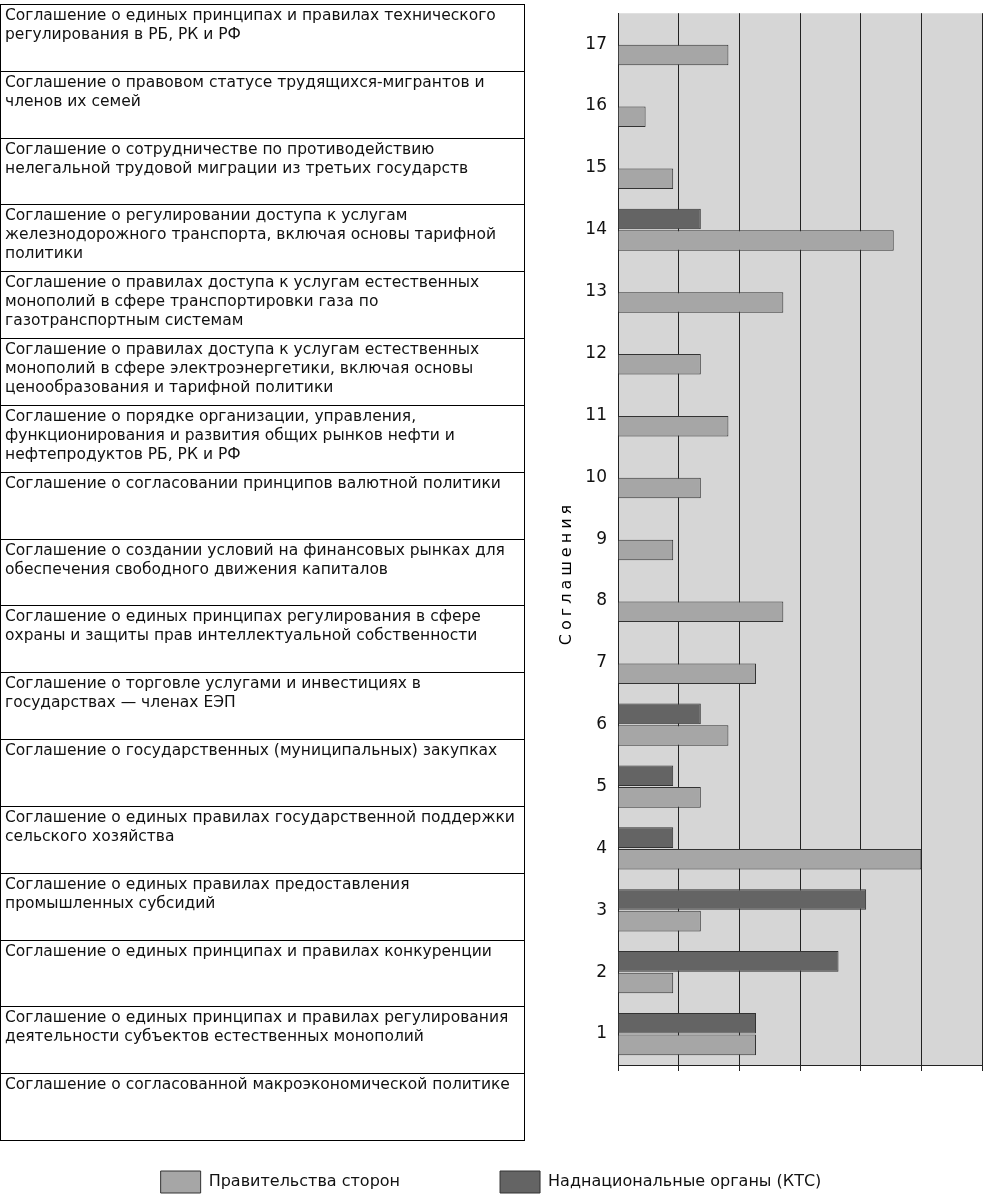 This screenshot has height=1203, width=983. I want to click on legend-label: Наднациональные органы (КТС), so click(685, 1181).